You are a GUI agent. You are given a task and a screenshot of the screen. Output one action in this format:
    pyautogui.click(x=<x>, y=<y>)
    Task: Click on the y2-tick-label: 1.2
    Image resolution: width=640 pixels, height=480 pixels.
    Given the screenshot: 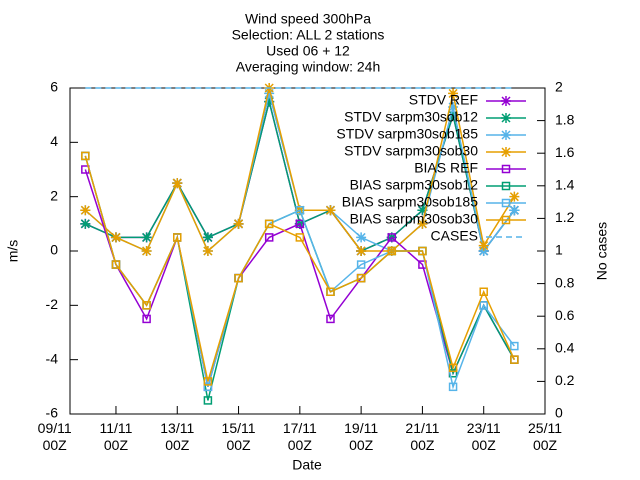 What is the action you would take?
    pyautogui.click(x=565, y=217)
    